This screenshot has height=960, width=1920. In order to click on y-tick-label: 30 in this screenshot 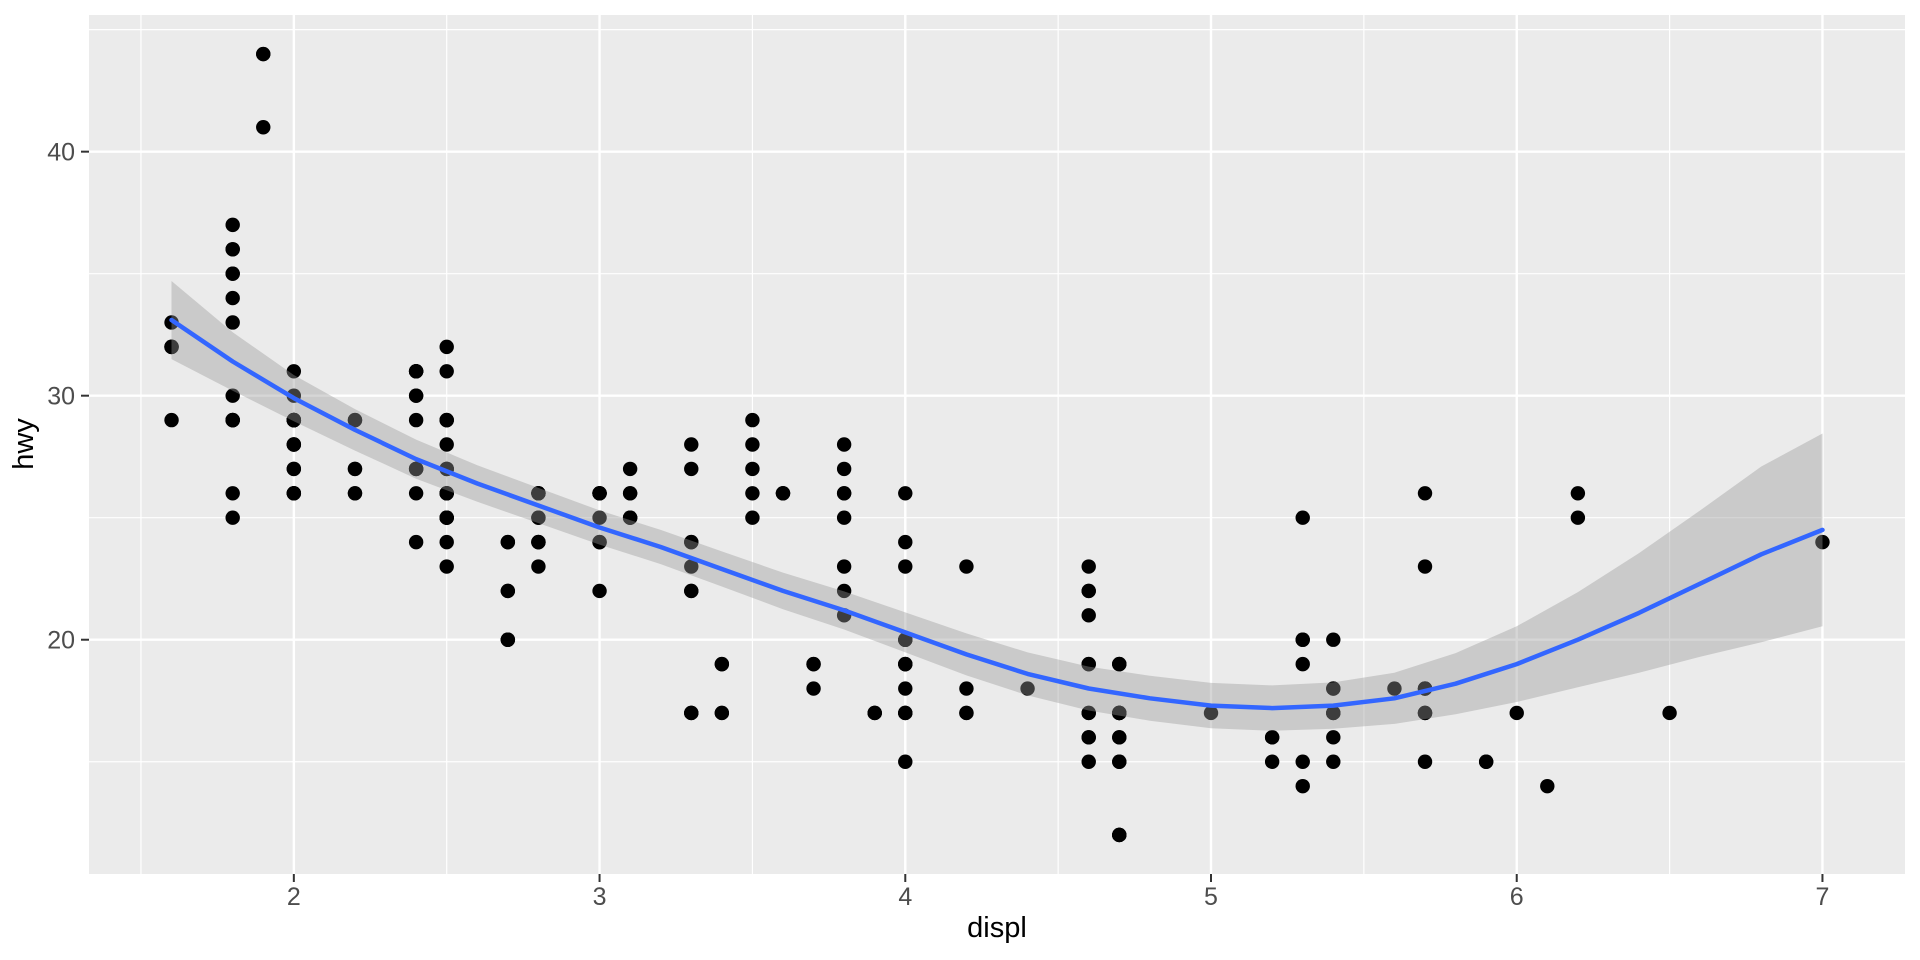, I will do `click(61, 397)`.